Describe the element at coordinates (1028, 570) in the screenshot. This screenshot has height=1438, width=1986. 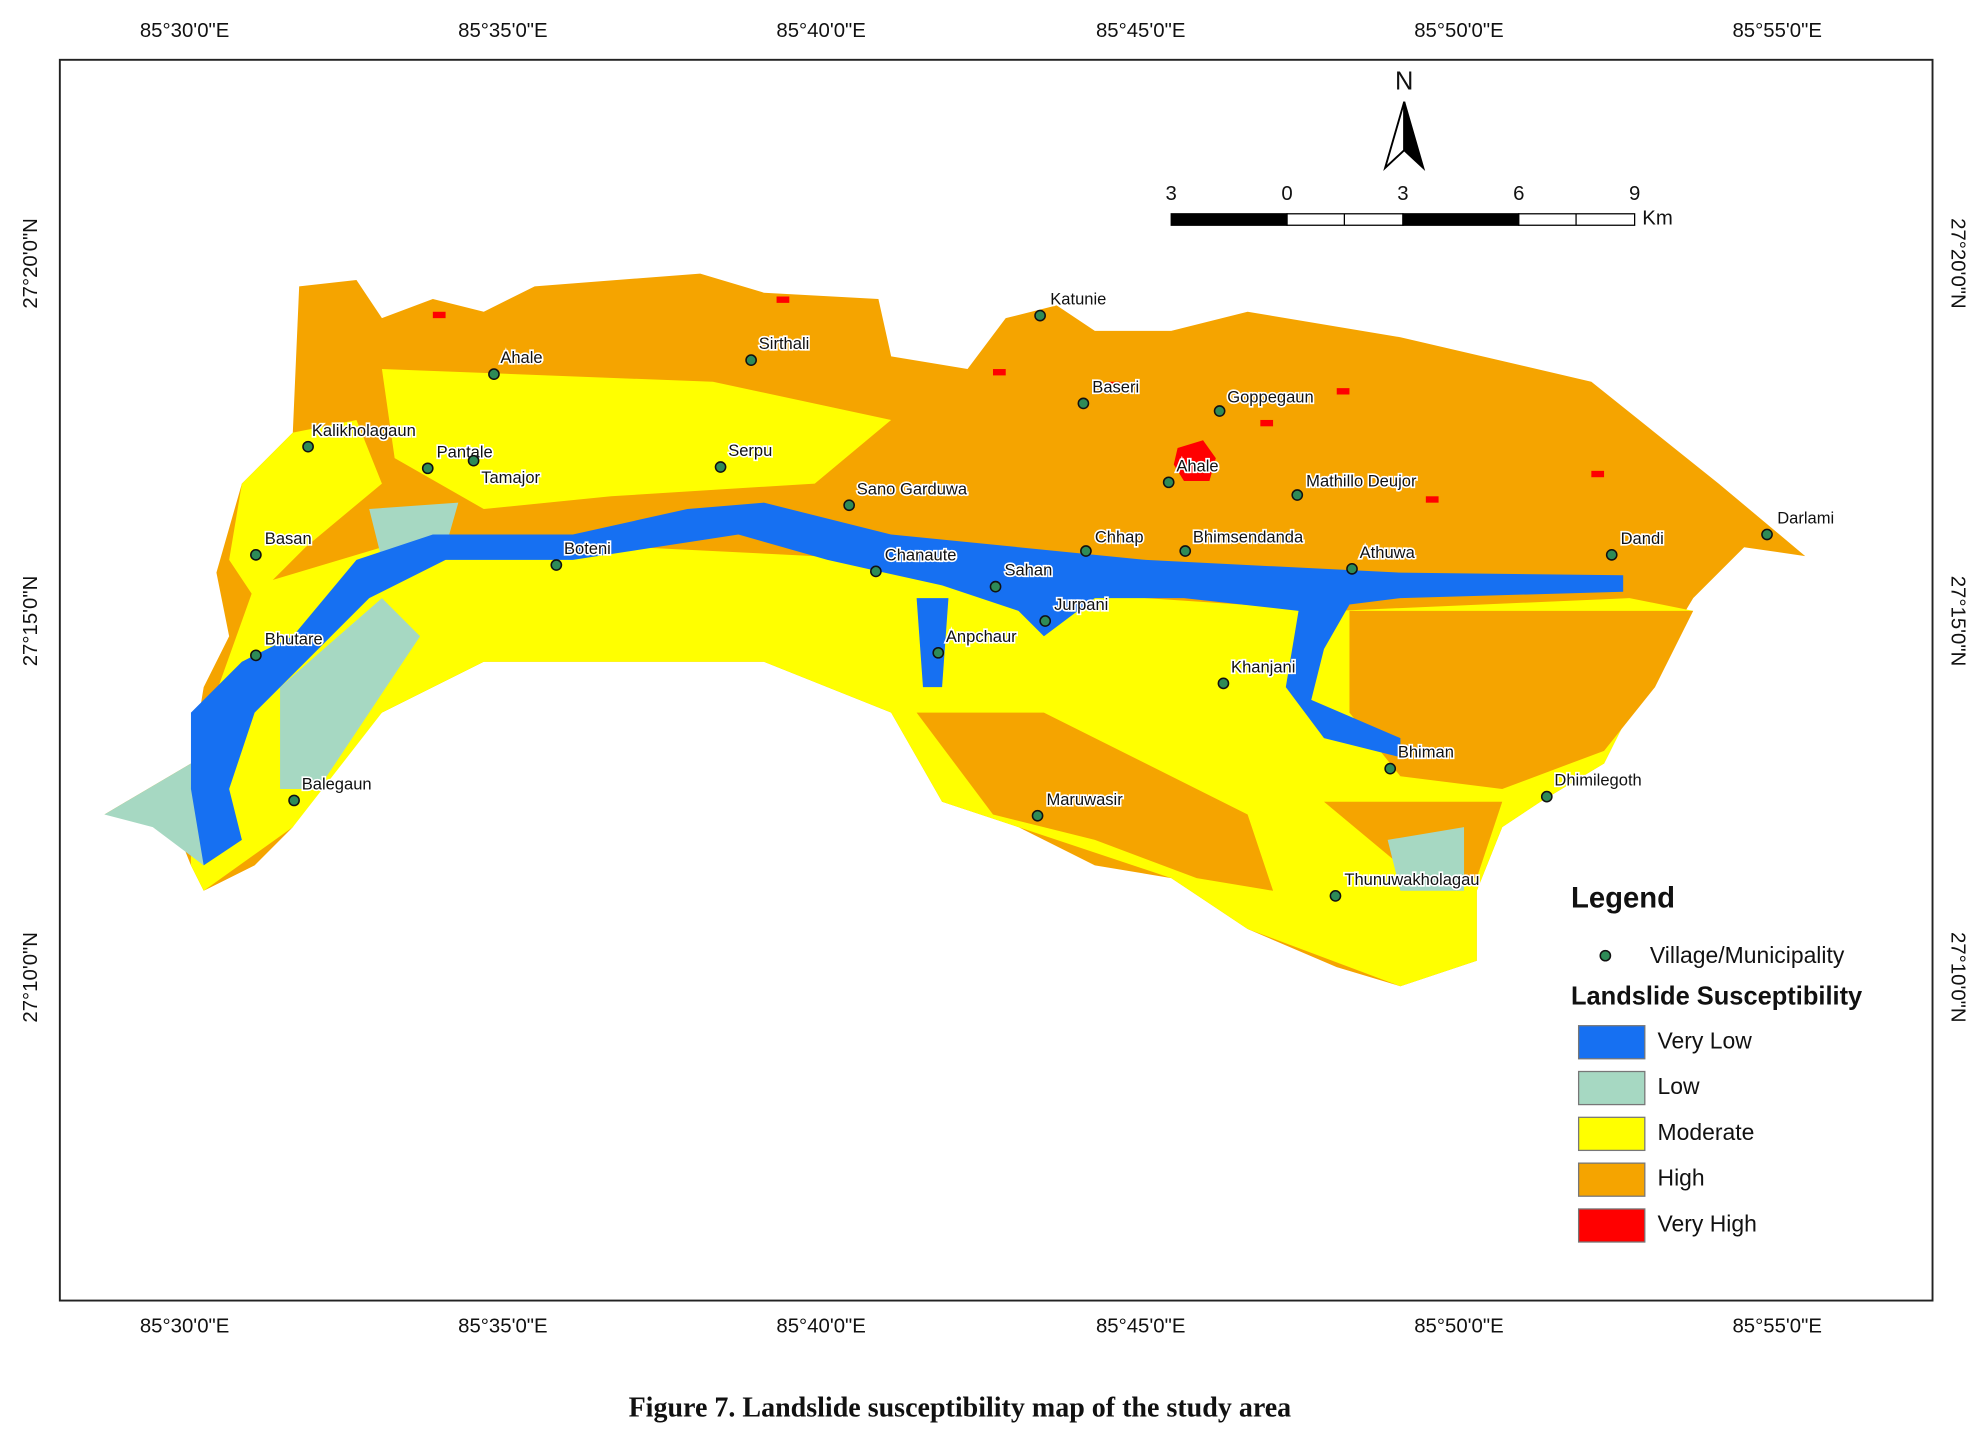
I see `village-label: Sahan` at that location.